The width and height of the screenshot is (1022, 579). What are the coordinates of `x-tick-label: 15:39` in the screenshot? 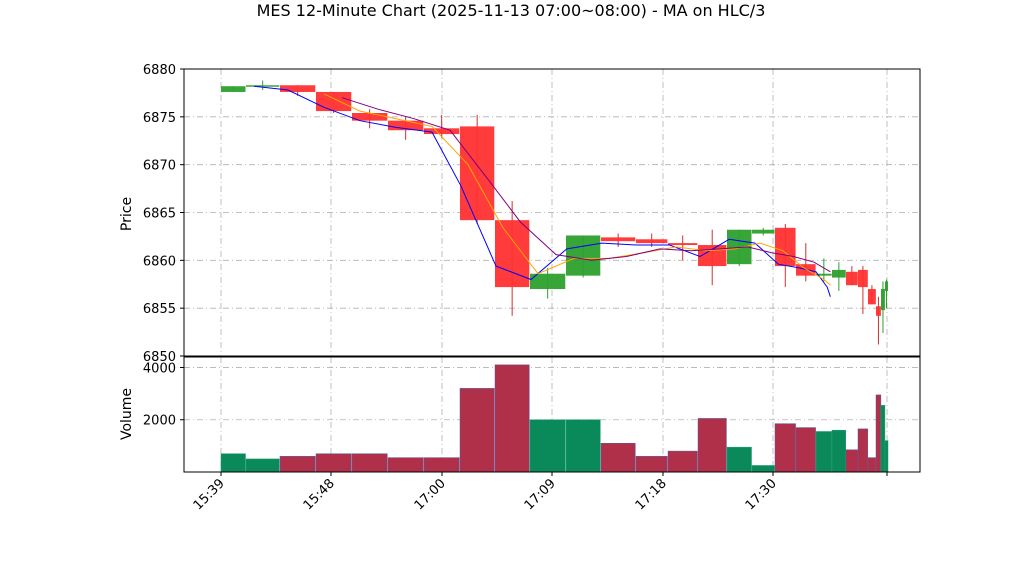 It's located at (209, 494).